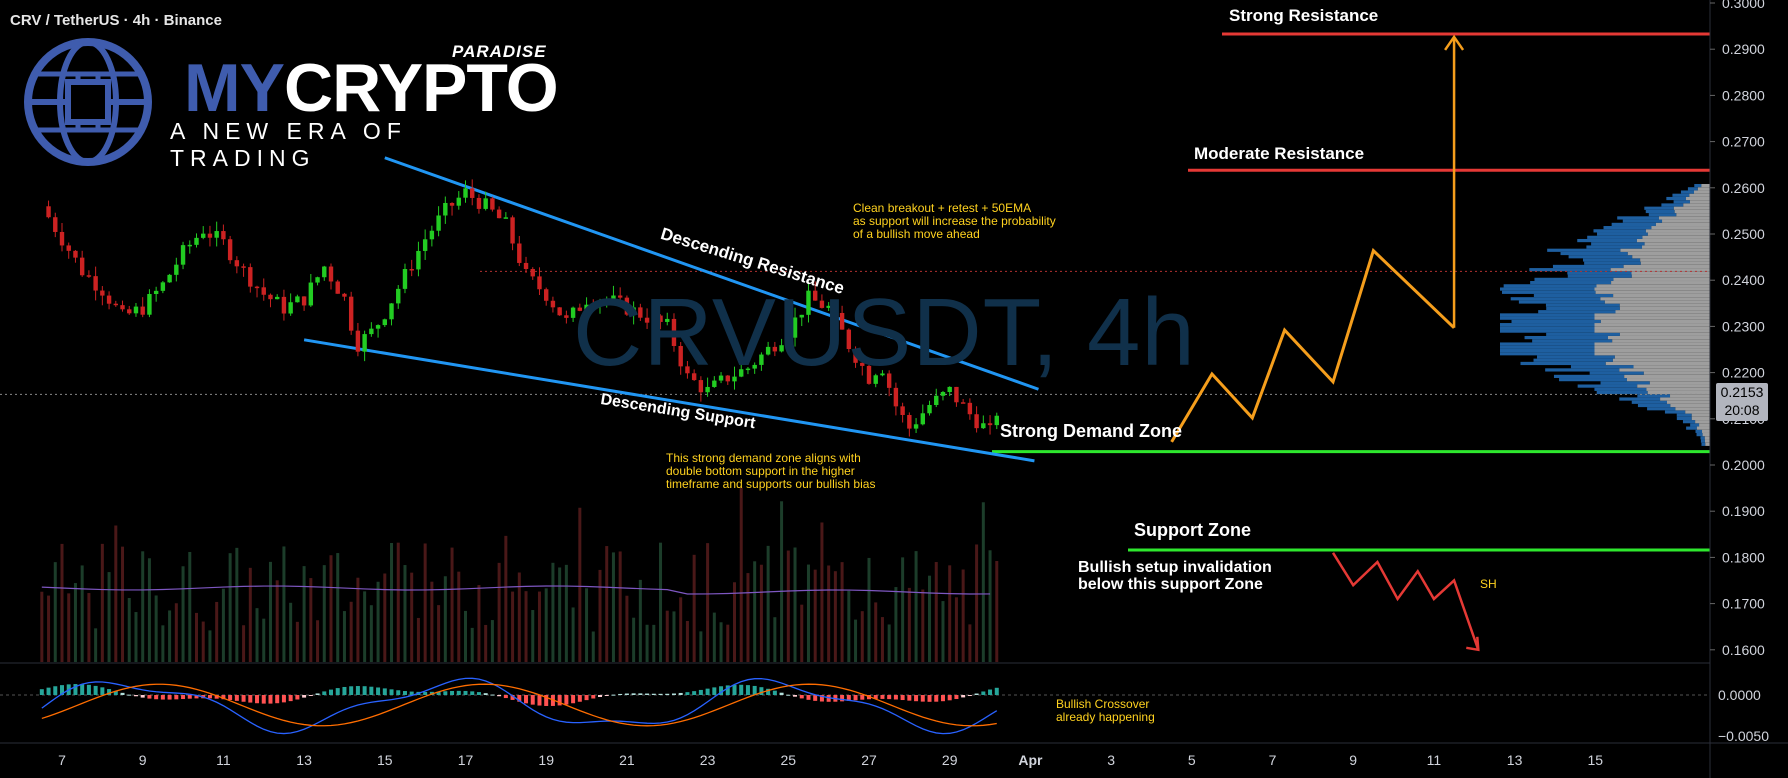 This screenshot has height=778, width=1788. What do you see at coordinates (1030, 760) in the screenshot?
I see `time-tick-label: Apr` at bounding box center [1030, 760].